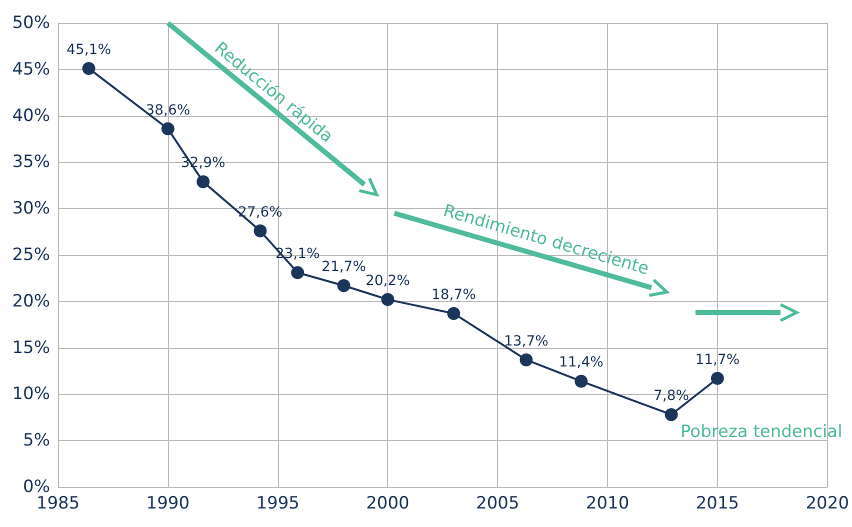  I want to click on data-label: 20,2%, so click(387, 281).